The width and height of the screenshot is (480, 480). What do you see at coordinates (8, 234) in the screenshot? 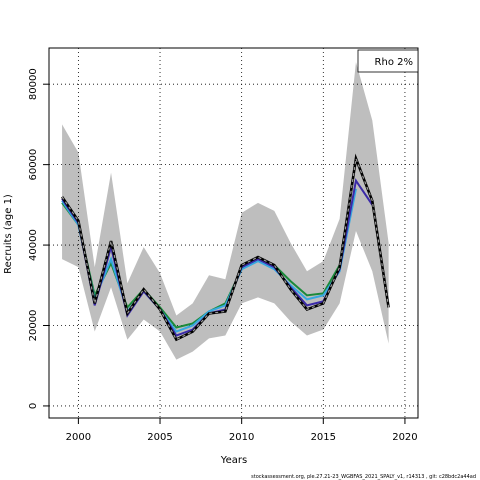
I see `y-axis-title: Recruits (age 1)` at bounding box center [8, 234].